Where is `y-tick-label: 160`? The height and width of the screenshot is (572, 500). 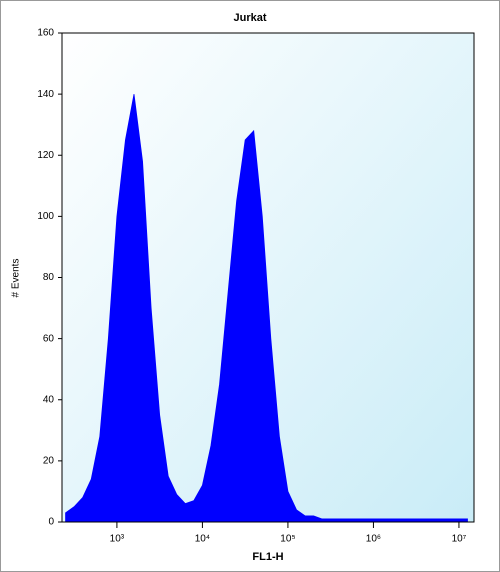 y-tick-label: 160 is located at coordinates (45, 33).